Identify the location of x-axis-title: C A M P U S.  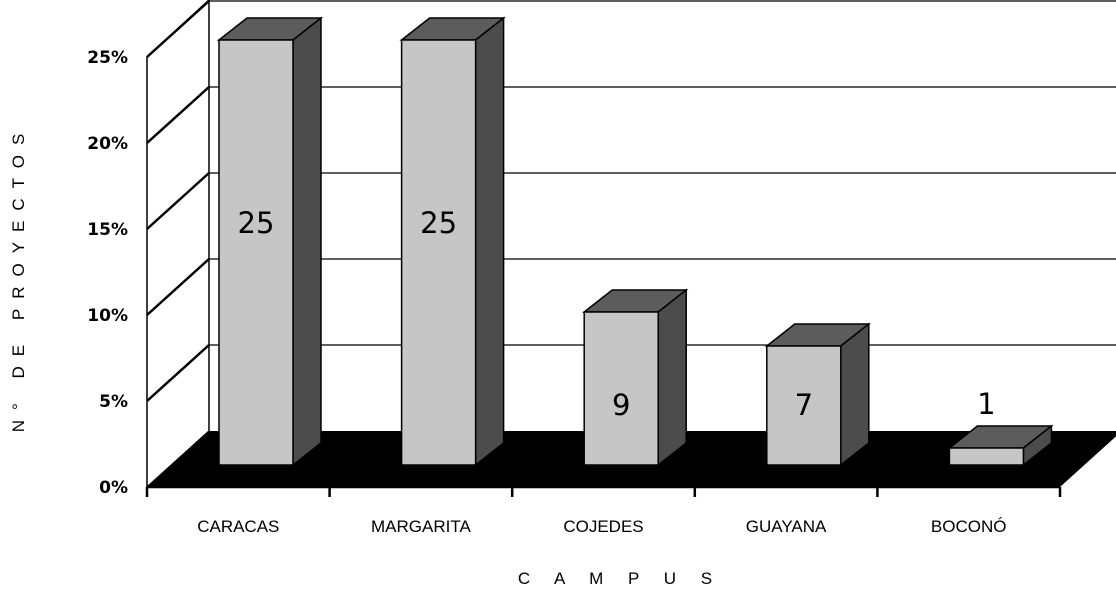
(620, 578).